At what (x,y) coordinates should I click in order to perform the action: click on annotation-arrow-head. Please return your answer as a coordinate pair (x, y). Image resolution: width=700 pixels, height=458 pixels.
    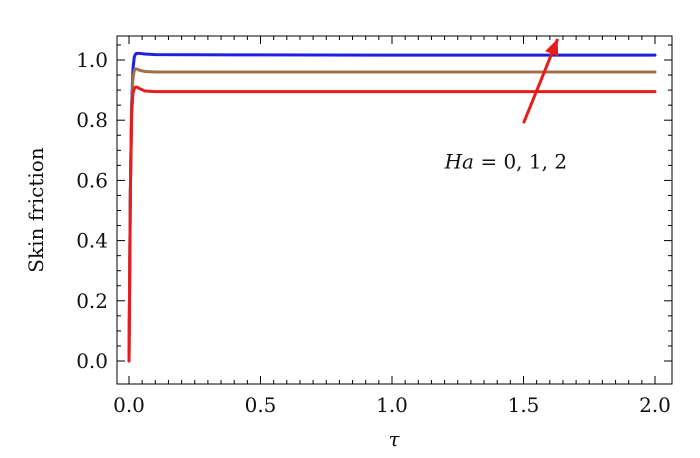
    Looking at the image, I should click on (552, 47).